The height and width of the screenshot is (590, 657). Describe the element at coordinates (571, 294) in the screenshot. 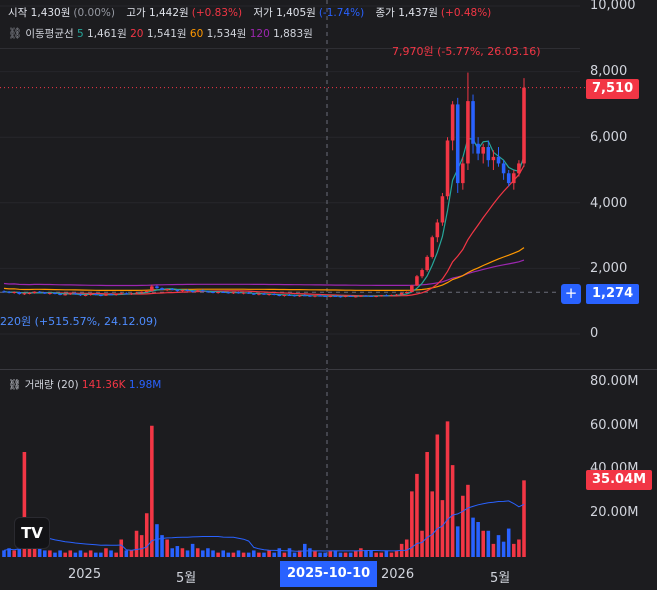

I see `add-alert-button: +` at that location.